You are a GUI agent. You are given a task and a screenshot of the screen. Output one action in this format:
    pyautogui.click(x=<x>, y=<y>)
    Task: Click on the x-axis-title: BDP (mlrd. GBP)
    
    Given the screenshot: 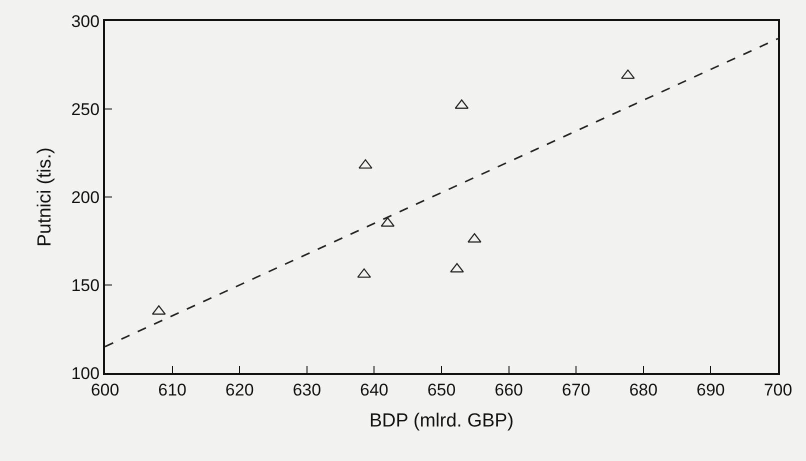 What is the action you would take?
    pyautogui.click(x=441, y=421)
    